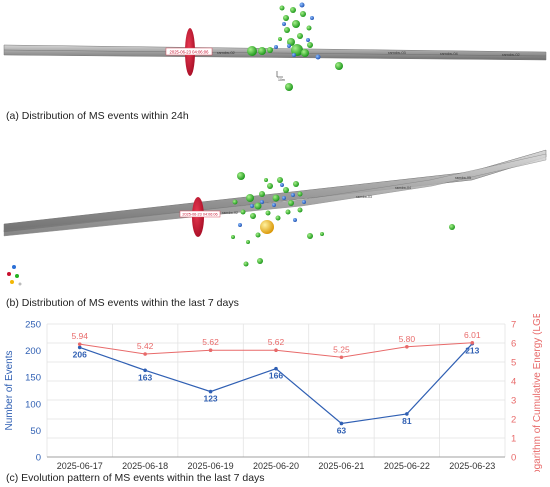  What do you see at coordinates (33, 378) in the screenshot?
I see `y-tick-label: 150` at bounding box center [33, 378].